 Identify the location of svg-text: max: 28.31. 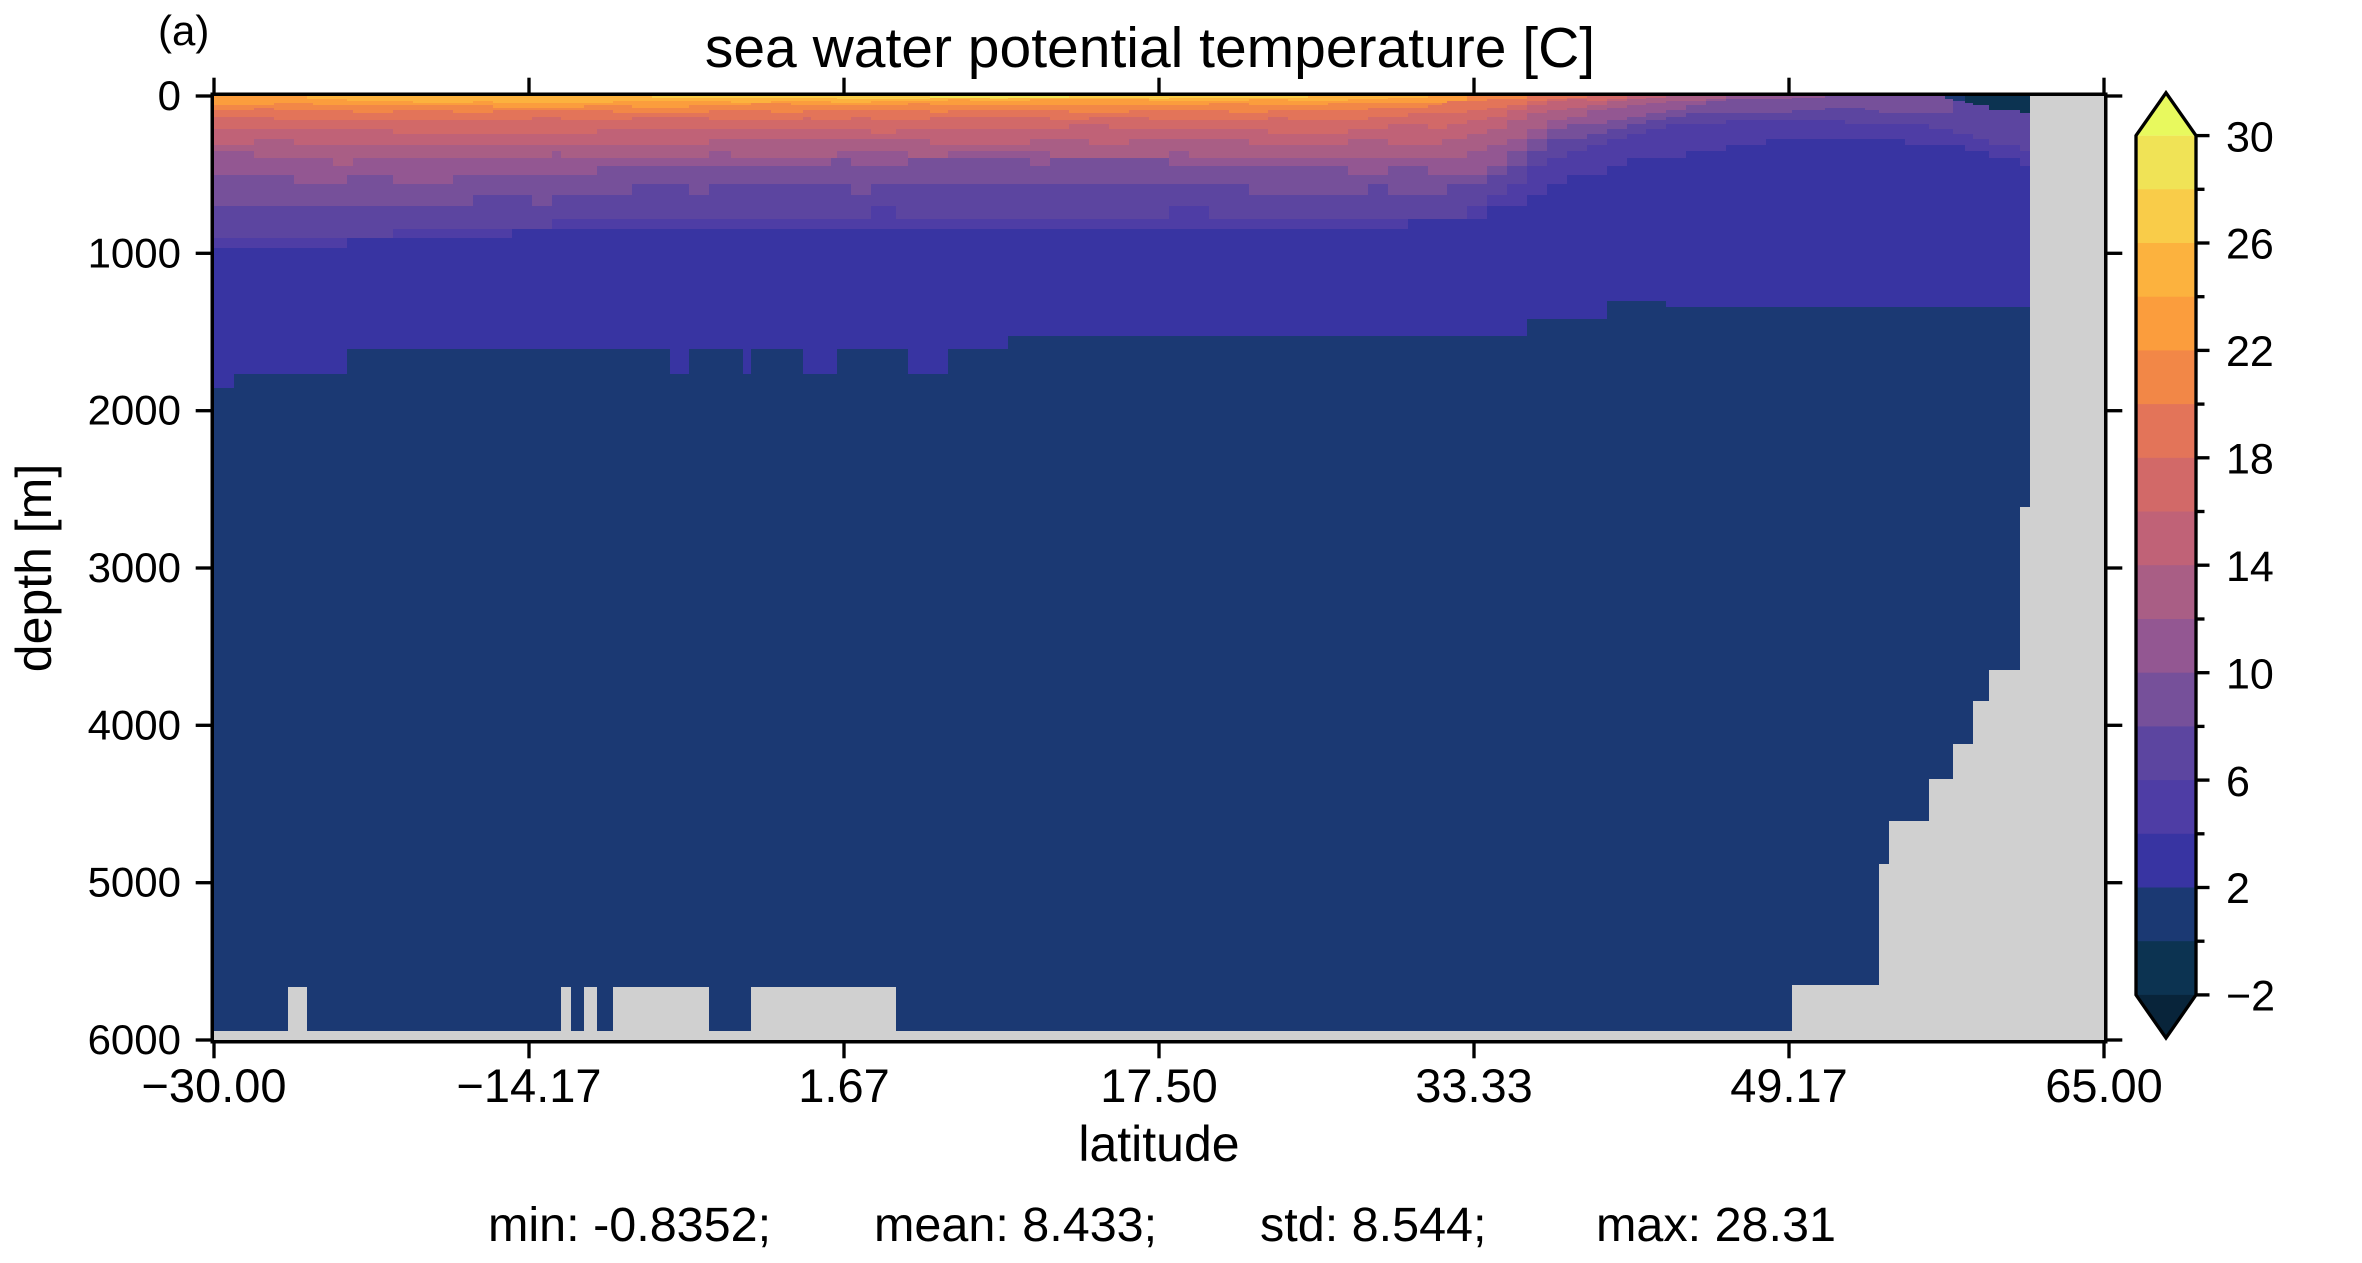
(1716, 1225).